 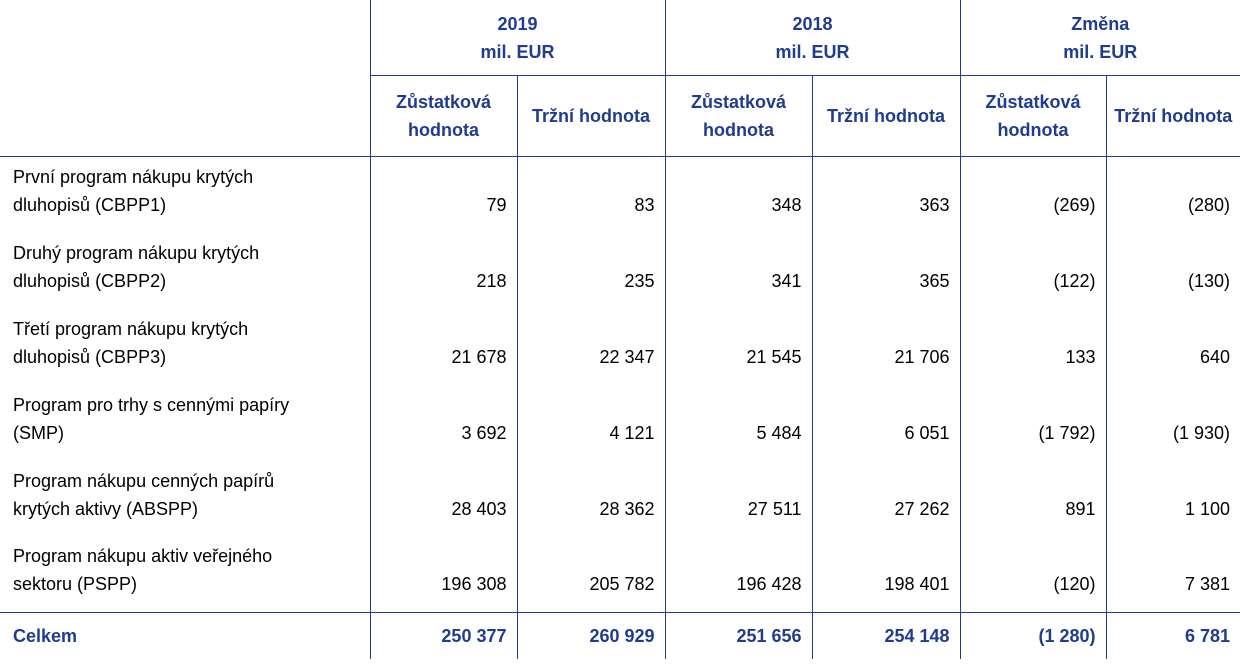 What do you see at coordinates (886, 422) in the screenshot?
I see `value-cell: 6 051` at bounding box center [886, 422].